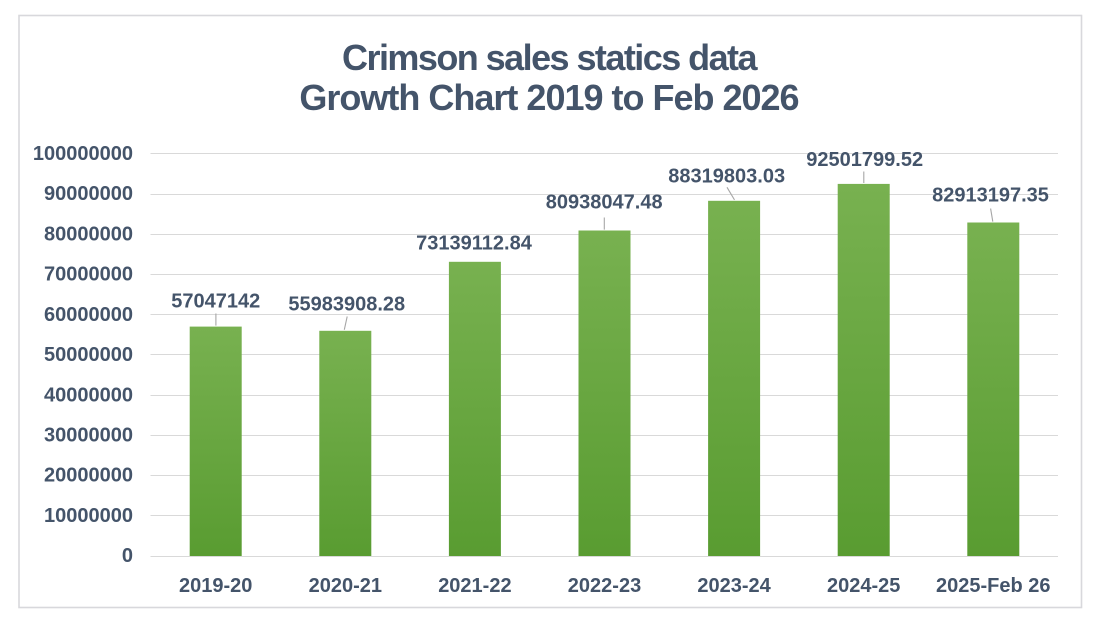  Describe the element at coordinates (734, 586) in the screenshot. I see `svg-text: 2023-24` at that location.